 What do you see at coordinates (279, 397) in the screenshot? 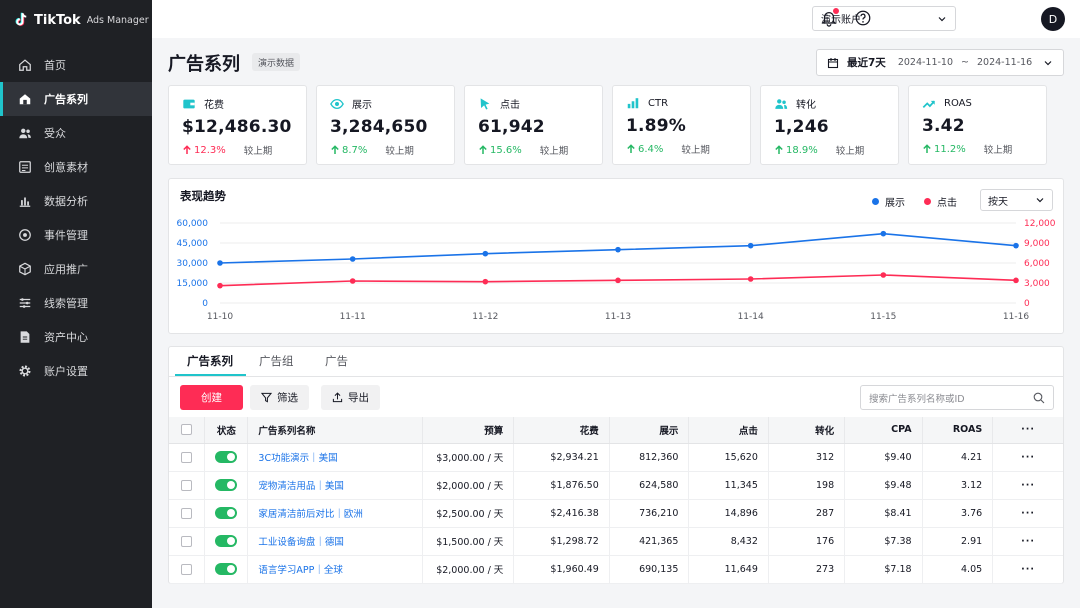
I see `filter-button: 筛选` at bounding box center [279, 397].